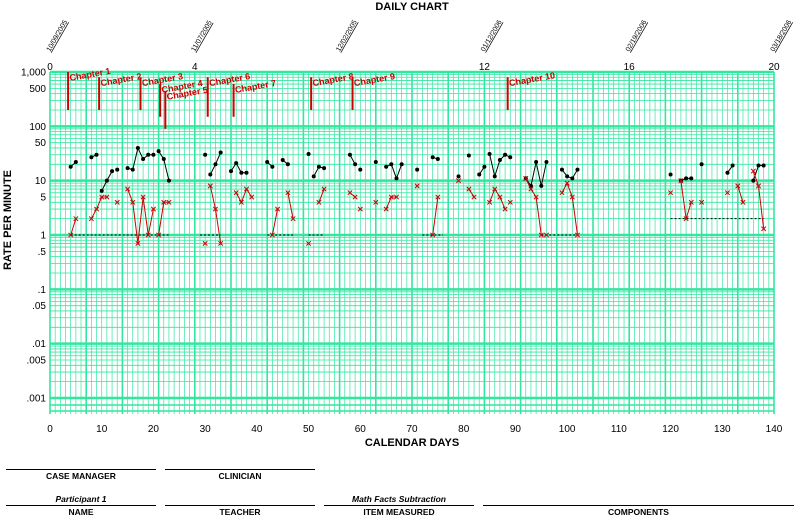  What do you see at coordinates (8, 220) in the screenshot?
I see `y-axis-label: RATE PER MINUTE` at bounding box center [8, 220].